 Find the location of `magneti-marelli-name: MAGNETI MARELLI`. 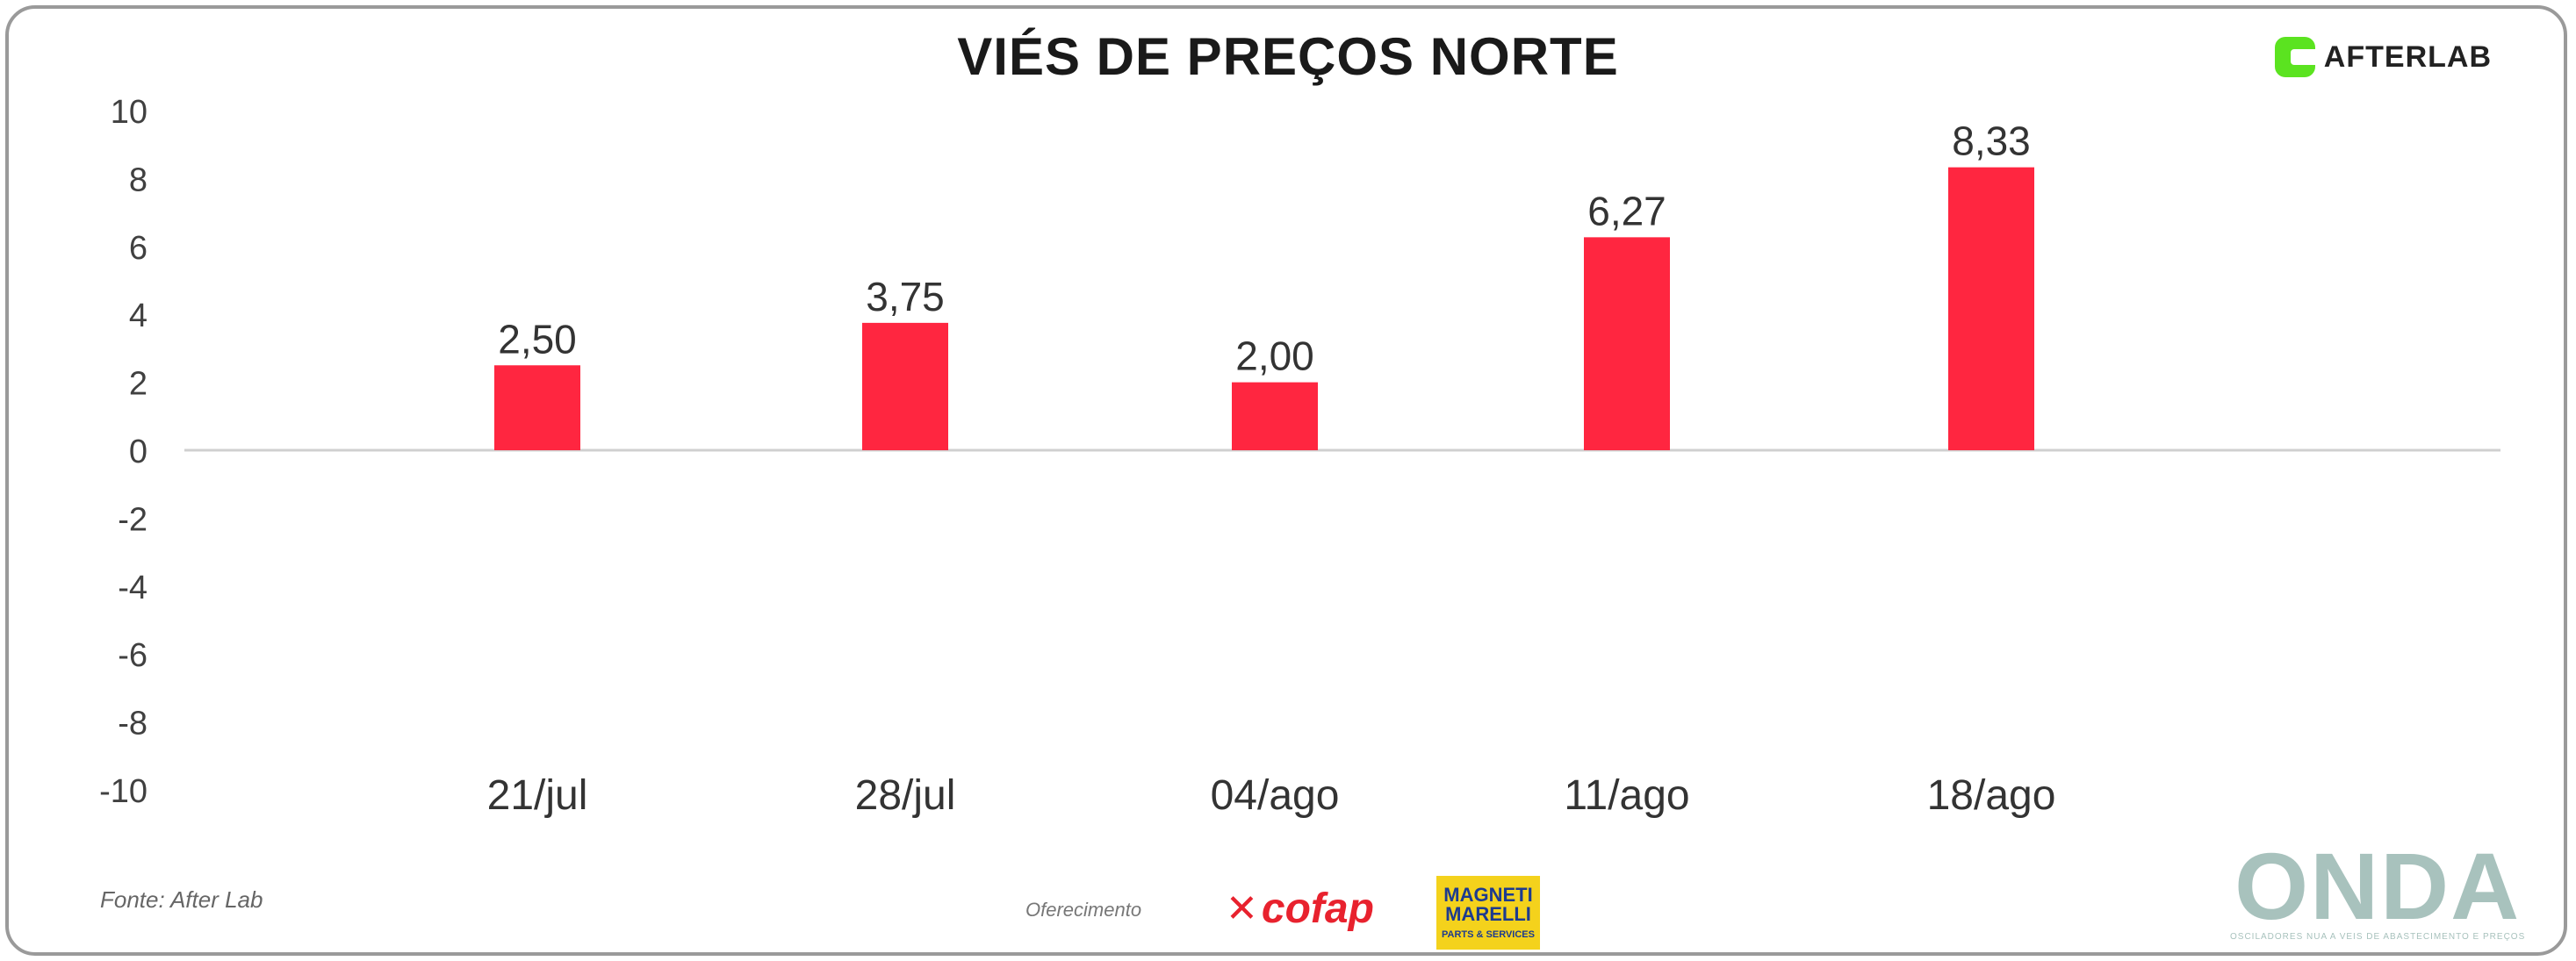

magneti-marelli-name: MAGNETI MARELLI is located at coordinates (1488, 904).